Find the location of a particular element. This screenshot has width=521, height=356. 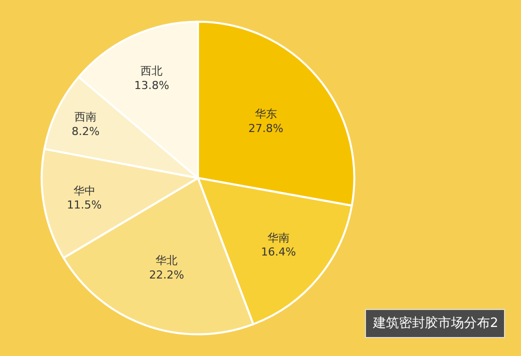

slice-label: 西北 is located at coordinates (151, 71).